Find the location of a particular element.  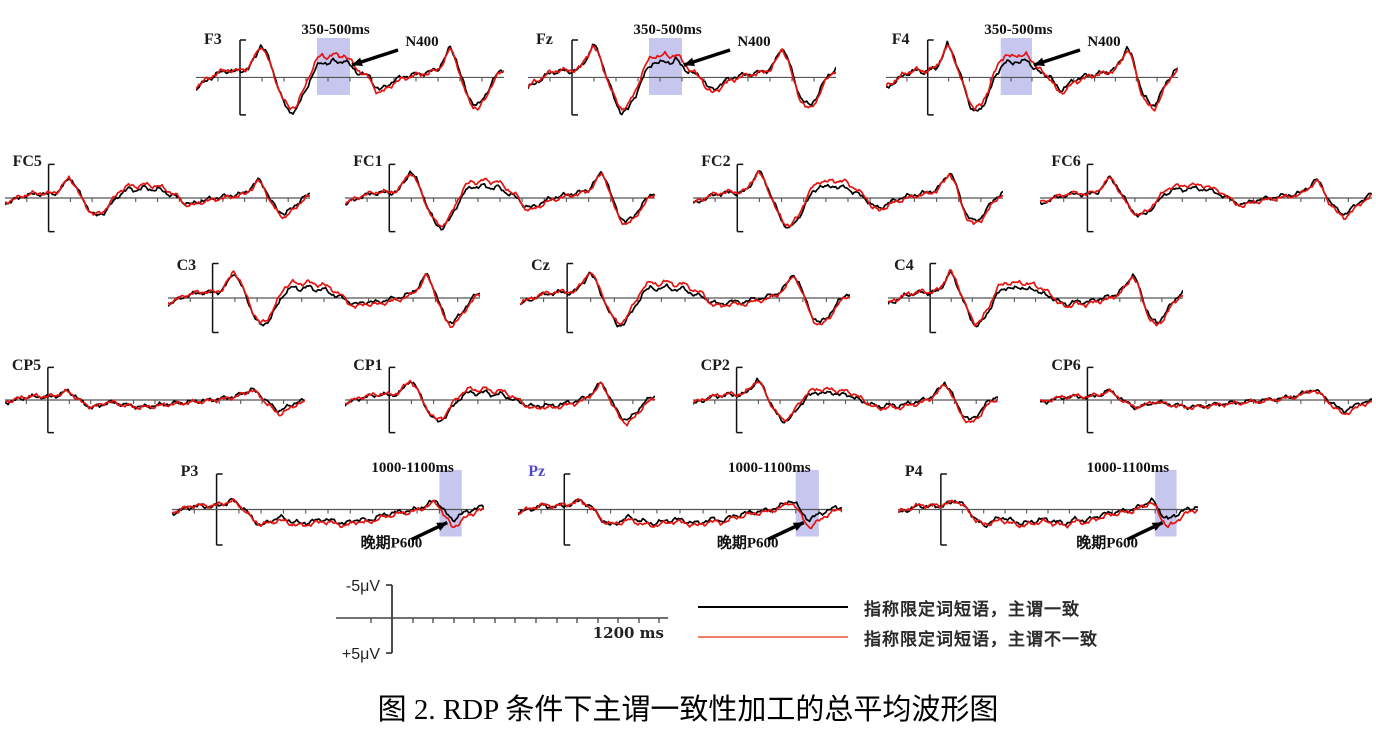

scale-neg-label: -5μV is located at coordinates (363, 586).